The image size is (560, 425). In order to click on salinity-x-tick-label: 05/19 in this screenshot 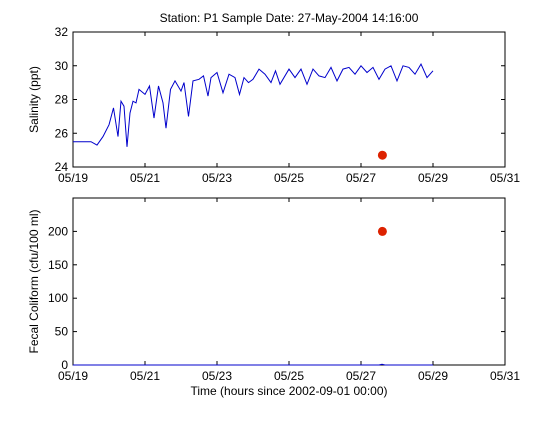, I will do `click(73, 178)`.